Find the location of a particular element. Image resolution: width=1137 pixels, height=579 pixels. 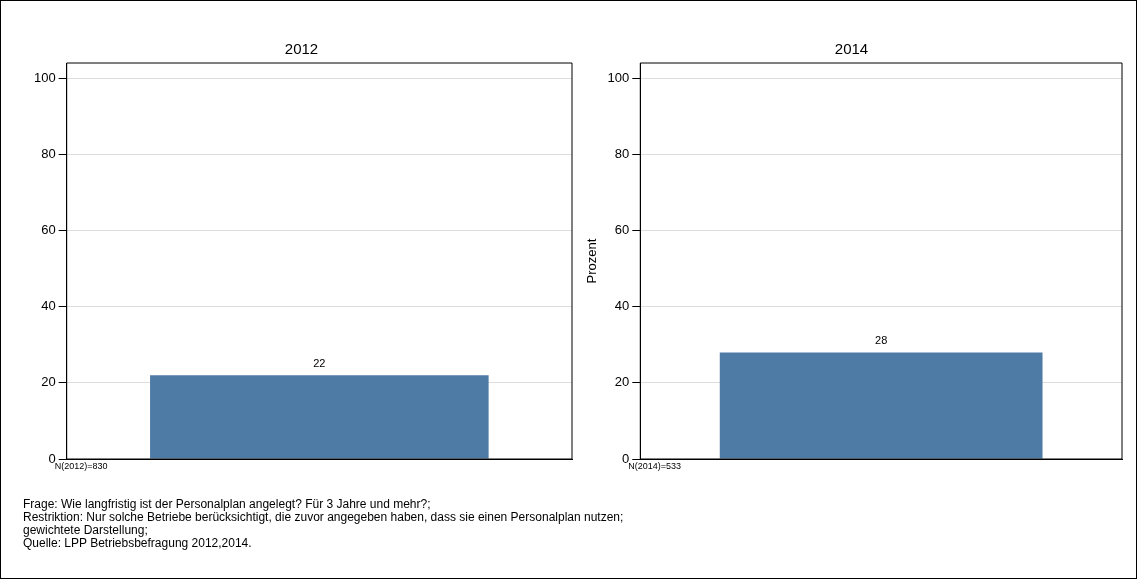

text: Restriktion: Nur solche Betriebe berücksichtigt, die zuvor angegeben haben, dass sie einen Personalplan nutzen; is located at coordinates (323, 517).